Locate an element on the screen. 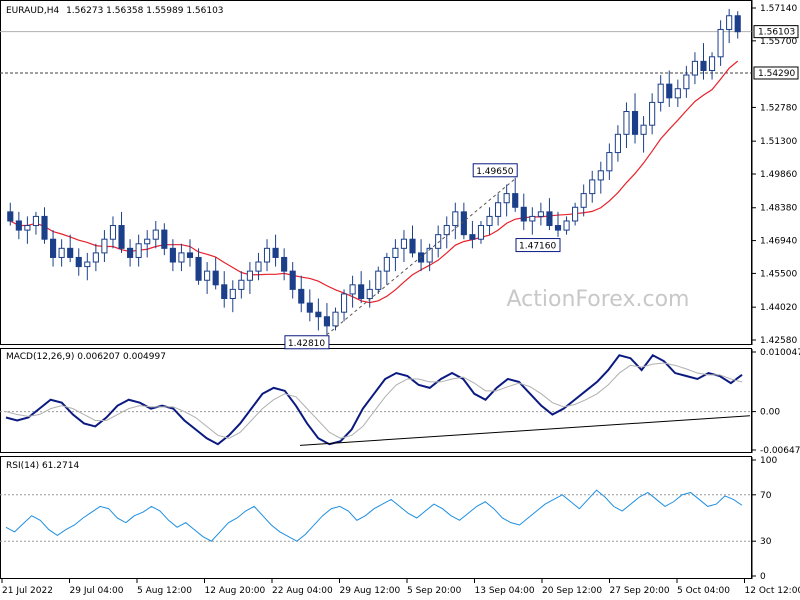 This screenshot has width=800, height=600. price-tick-label: 1.46940 is located at coordinates (778, 242).